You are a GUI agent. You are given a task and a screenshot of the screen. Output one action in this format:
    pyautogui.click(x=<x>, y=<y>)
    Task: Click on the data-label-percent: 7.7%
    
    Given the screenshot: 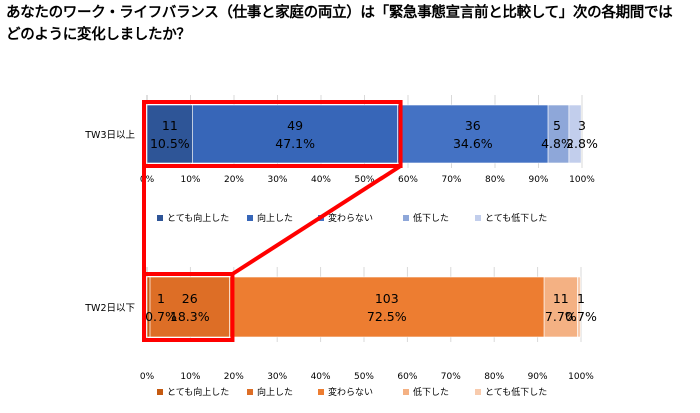 What is the action you would take?
    pyautogui.click(x=561, y=316)
    